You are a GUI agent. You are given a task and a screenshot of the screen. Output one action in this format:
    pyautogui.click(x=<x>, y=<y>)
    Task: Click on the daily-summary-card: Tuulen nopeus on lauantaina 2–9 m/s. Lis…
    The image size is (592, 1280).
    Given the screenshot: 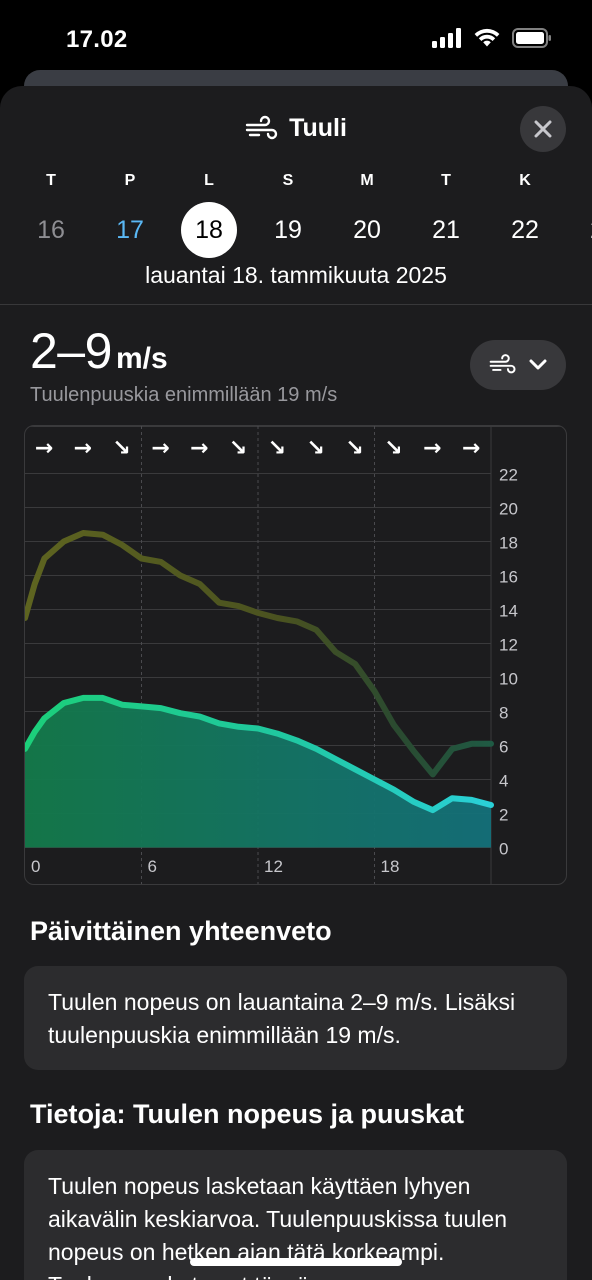 What is the action you would take?
    pyautogui.click(x=295, y=1018)
    